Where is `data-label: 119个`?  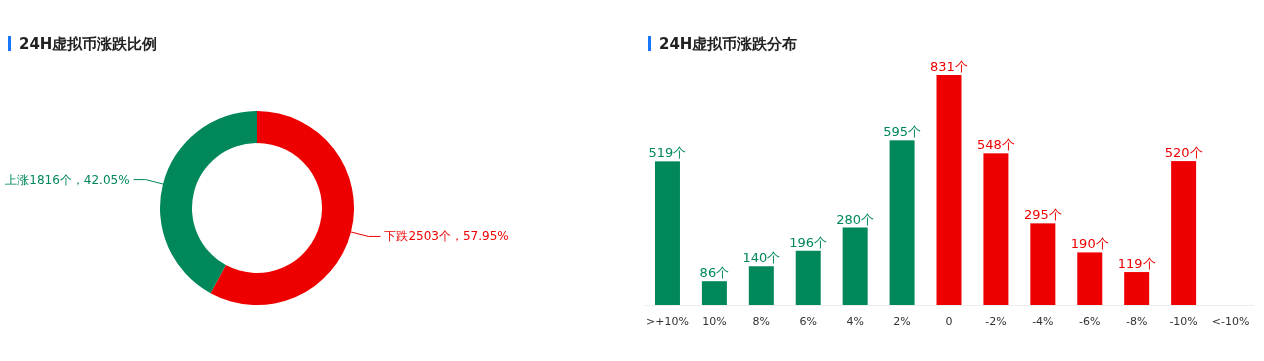 data-label: 119个 is located at coordinates (1136, 264).